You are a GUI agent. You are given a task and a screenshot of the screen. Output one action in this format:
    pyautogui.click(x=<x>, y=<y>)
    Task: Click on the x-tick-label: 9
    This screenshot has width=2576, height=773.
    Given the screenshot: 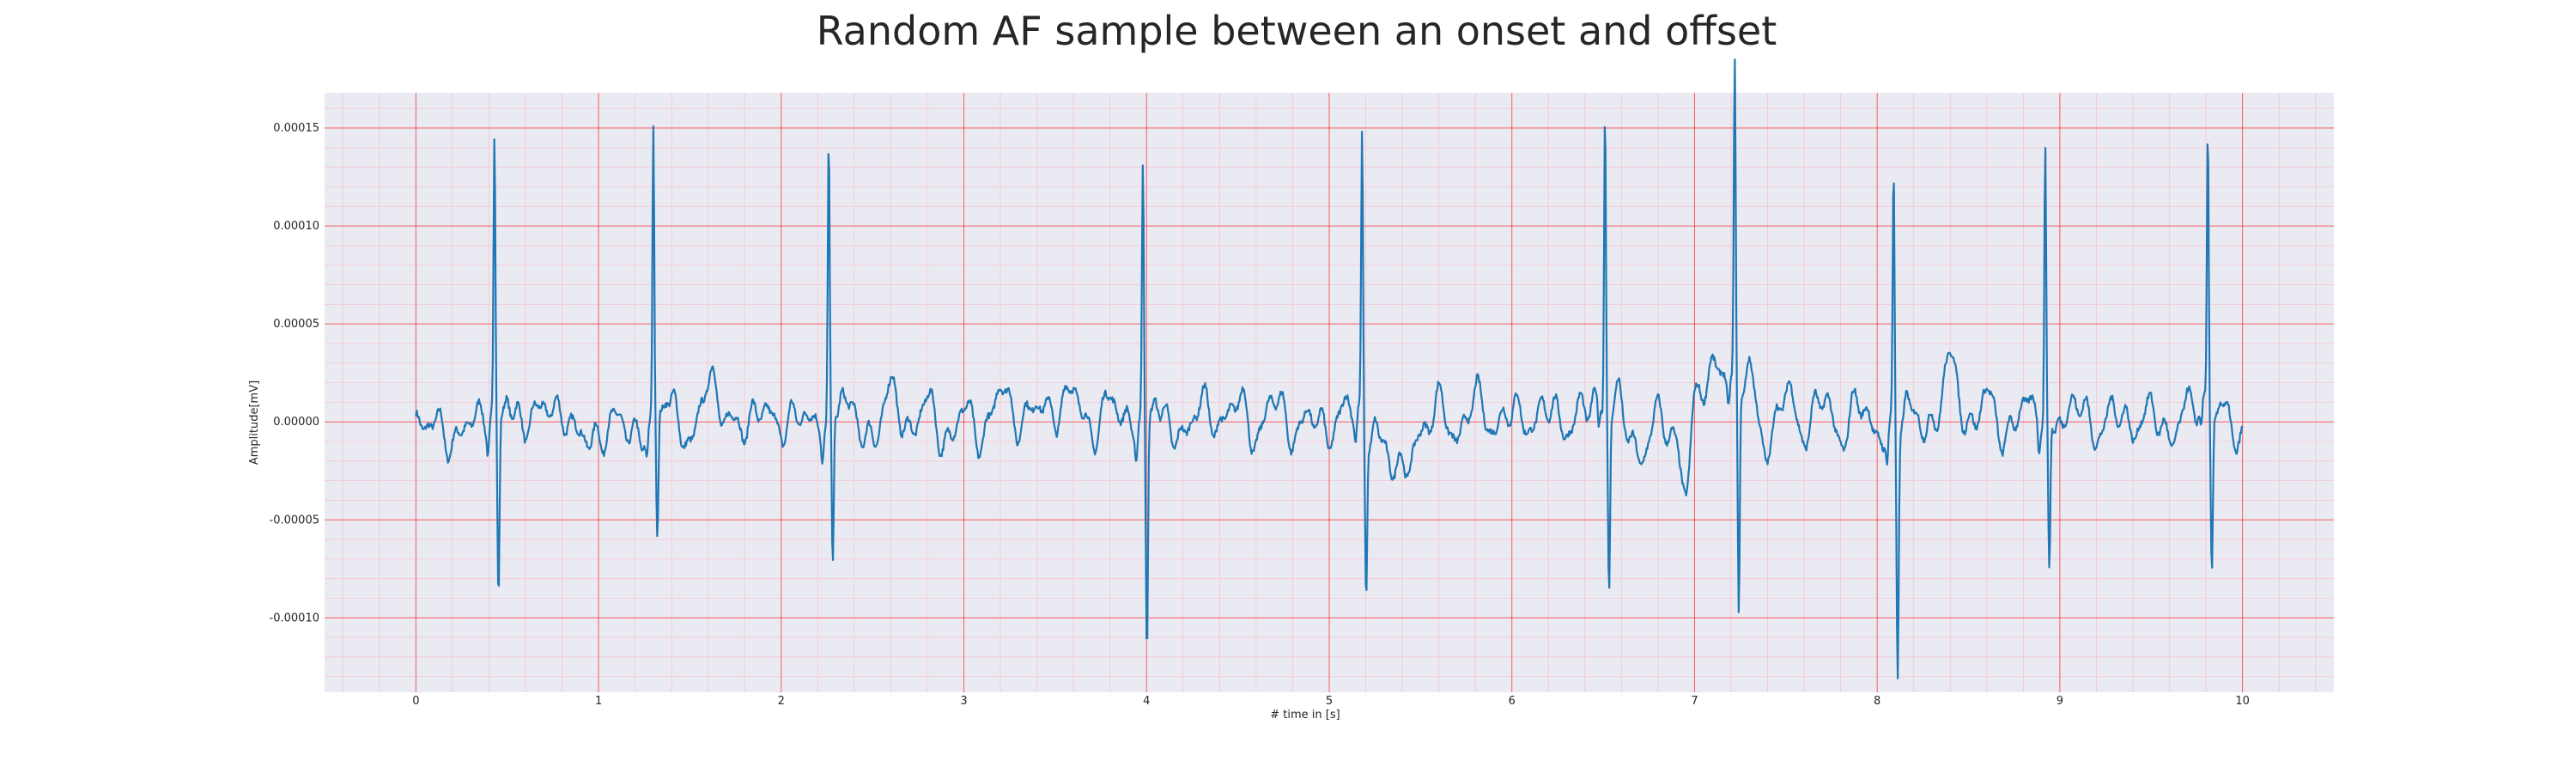 What is the action you would take?
    pyautogui.click(x=2060, y=701)
    